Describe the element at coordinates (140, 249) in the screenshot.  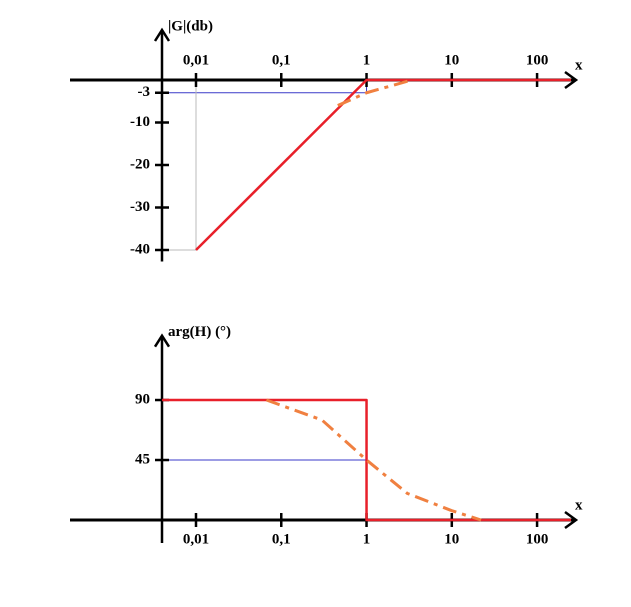
I see `y-tick-label: -40` at that location.